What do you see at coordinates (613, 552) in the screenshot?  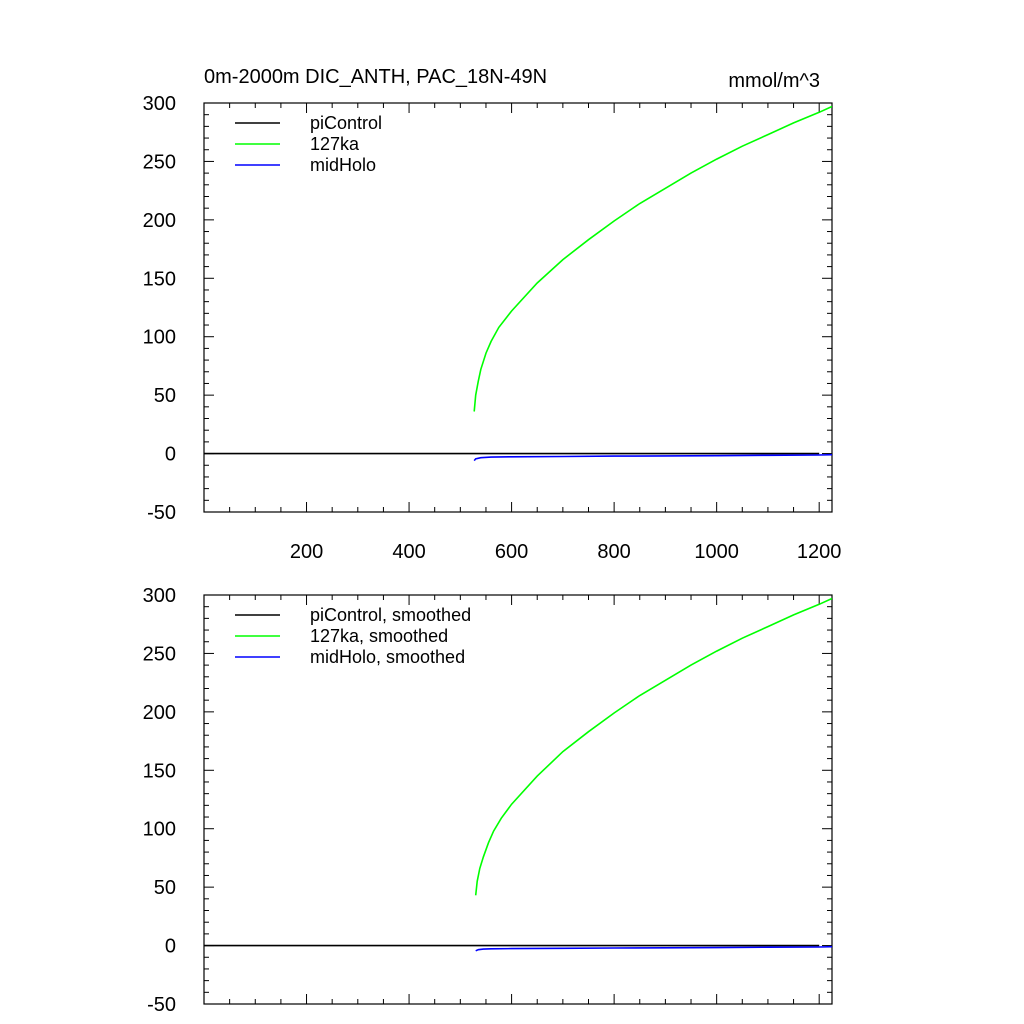 I see `x-tick-label: 800` at bounding box center [613, 552].